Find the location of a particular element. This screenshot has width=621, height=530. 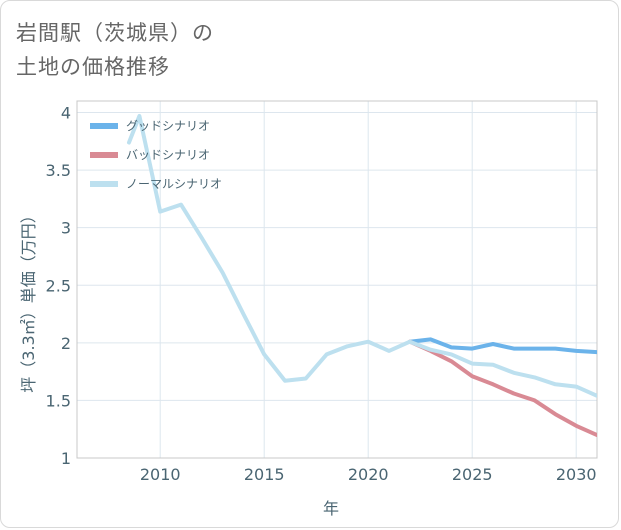

title-line-1: 岩間駅（茨城県）の is located at coordinates (115, 33).